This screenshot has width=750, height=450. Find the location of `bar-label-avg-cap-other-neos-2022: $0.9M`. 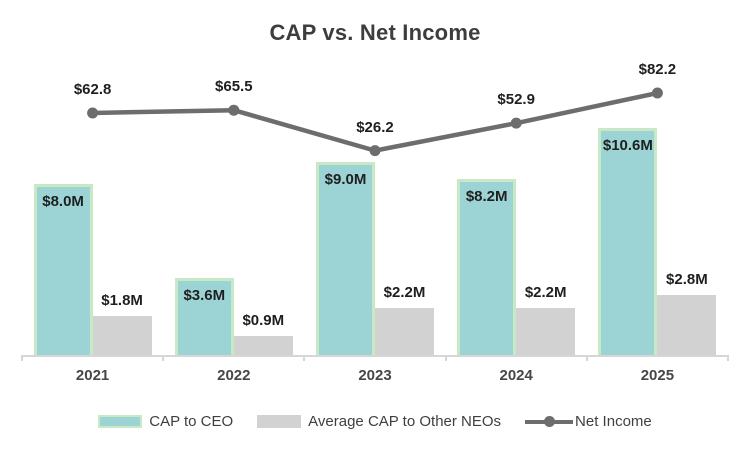

bar-label-avg-cap-other-neos-2022: $0.9M is located at coordinates (263, 320).